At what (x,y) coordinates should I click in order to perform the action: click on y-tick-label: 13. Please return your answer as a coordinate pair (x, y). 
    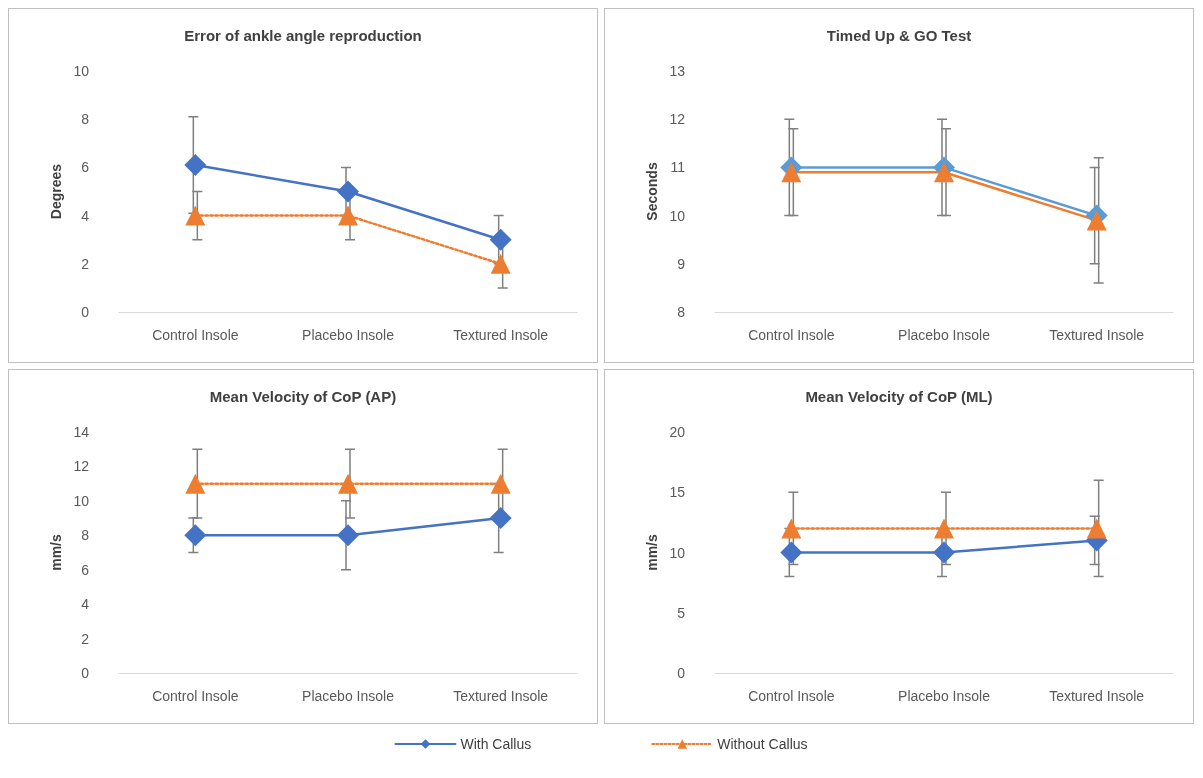
    Looking at the image, I should click on (677, 71).